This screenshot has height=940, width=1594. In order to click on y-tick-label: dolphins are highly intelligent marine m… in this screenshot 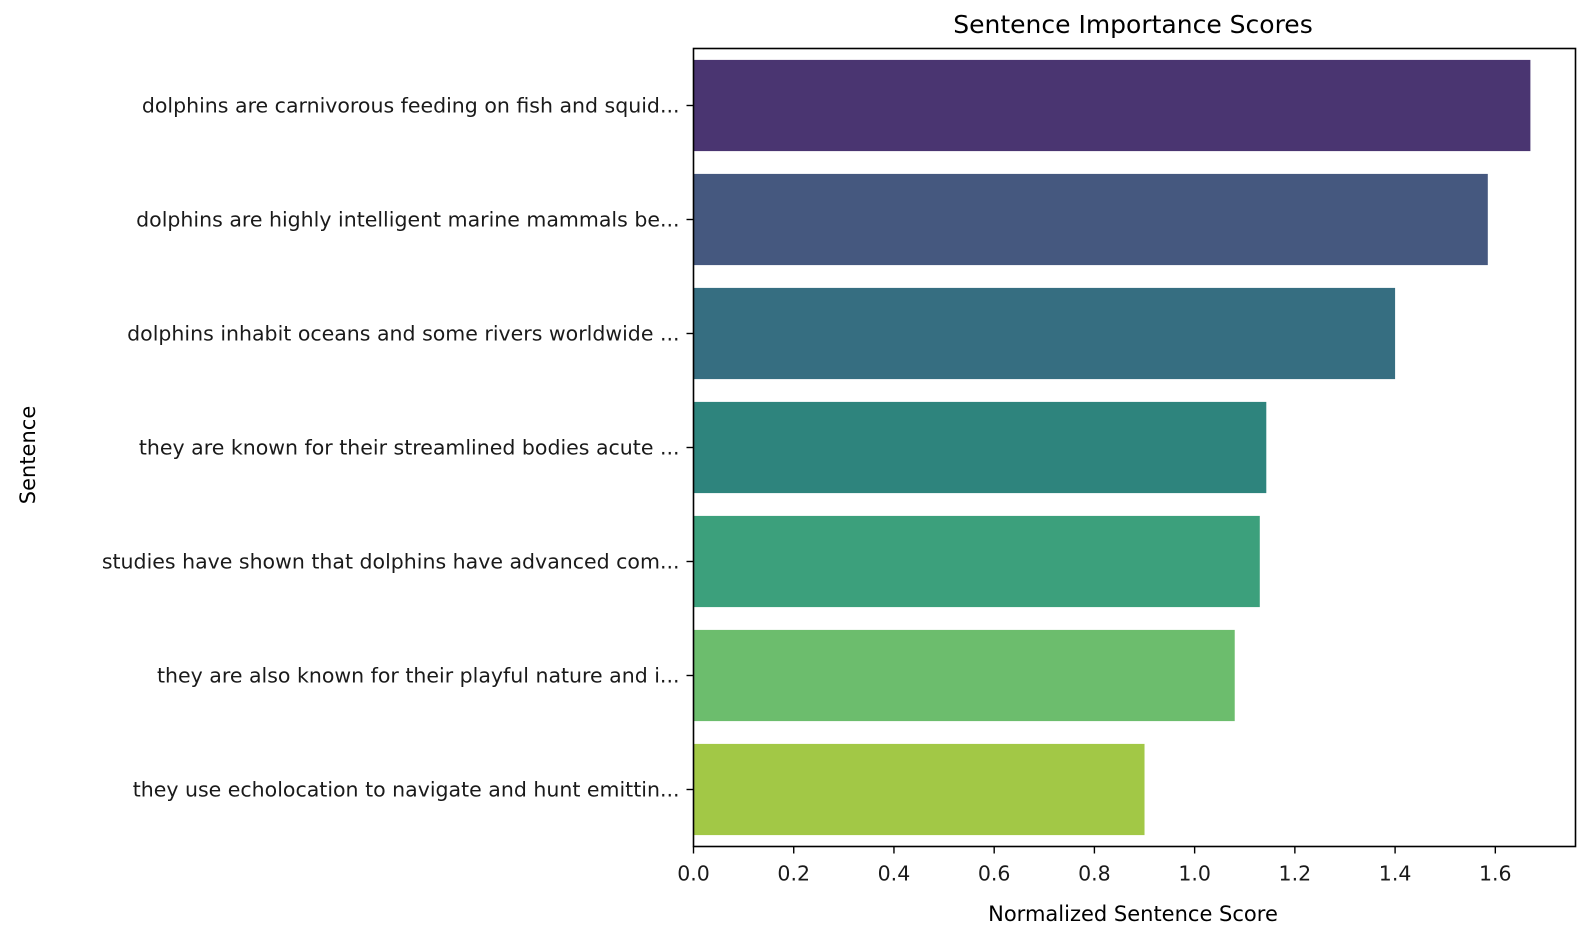, I will do `click(407, 220)`.